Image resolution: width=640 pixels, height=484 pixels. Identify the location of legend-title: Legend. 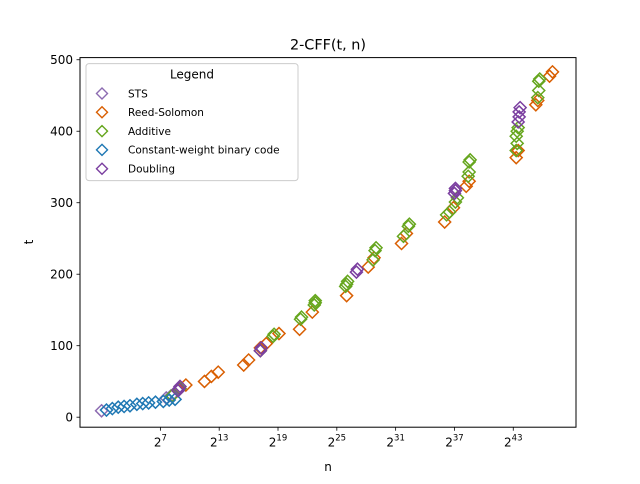
(192, 75).